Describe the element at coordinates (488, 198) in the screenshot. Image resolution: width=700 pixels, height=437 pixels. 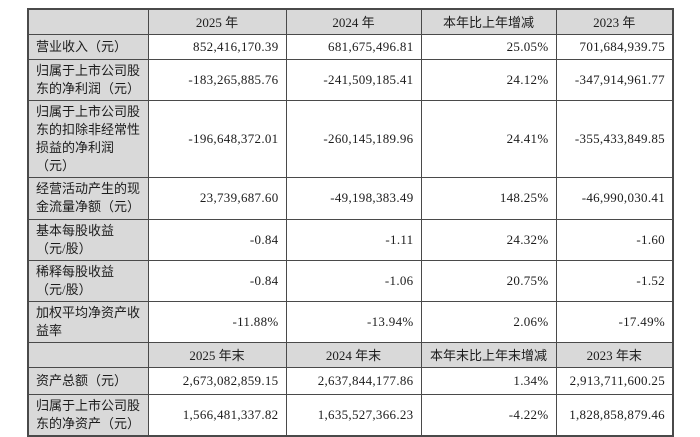
I see `value-yoy-change: 148.25%` at that location.